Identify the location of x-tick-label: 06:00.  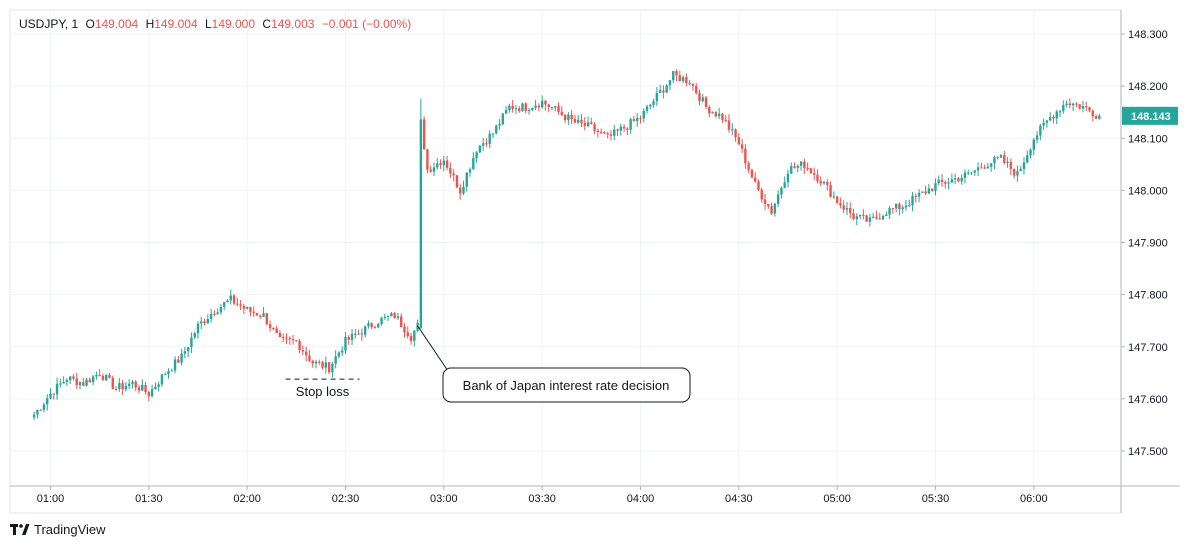
(1034, 499).